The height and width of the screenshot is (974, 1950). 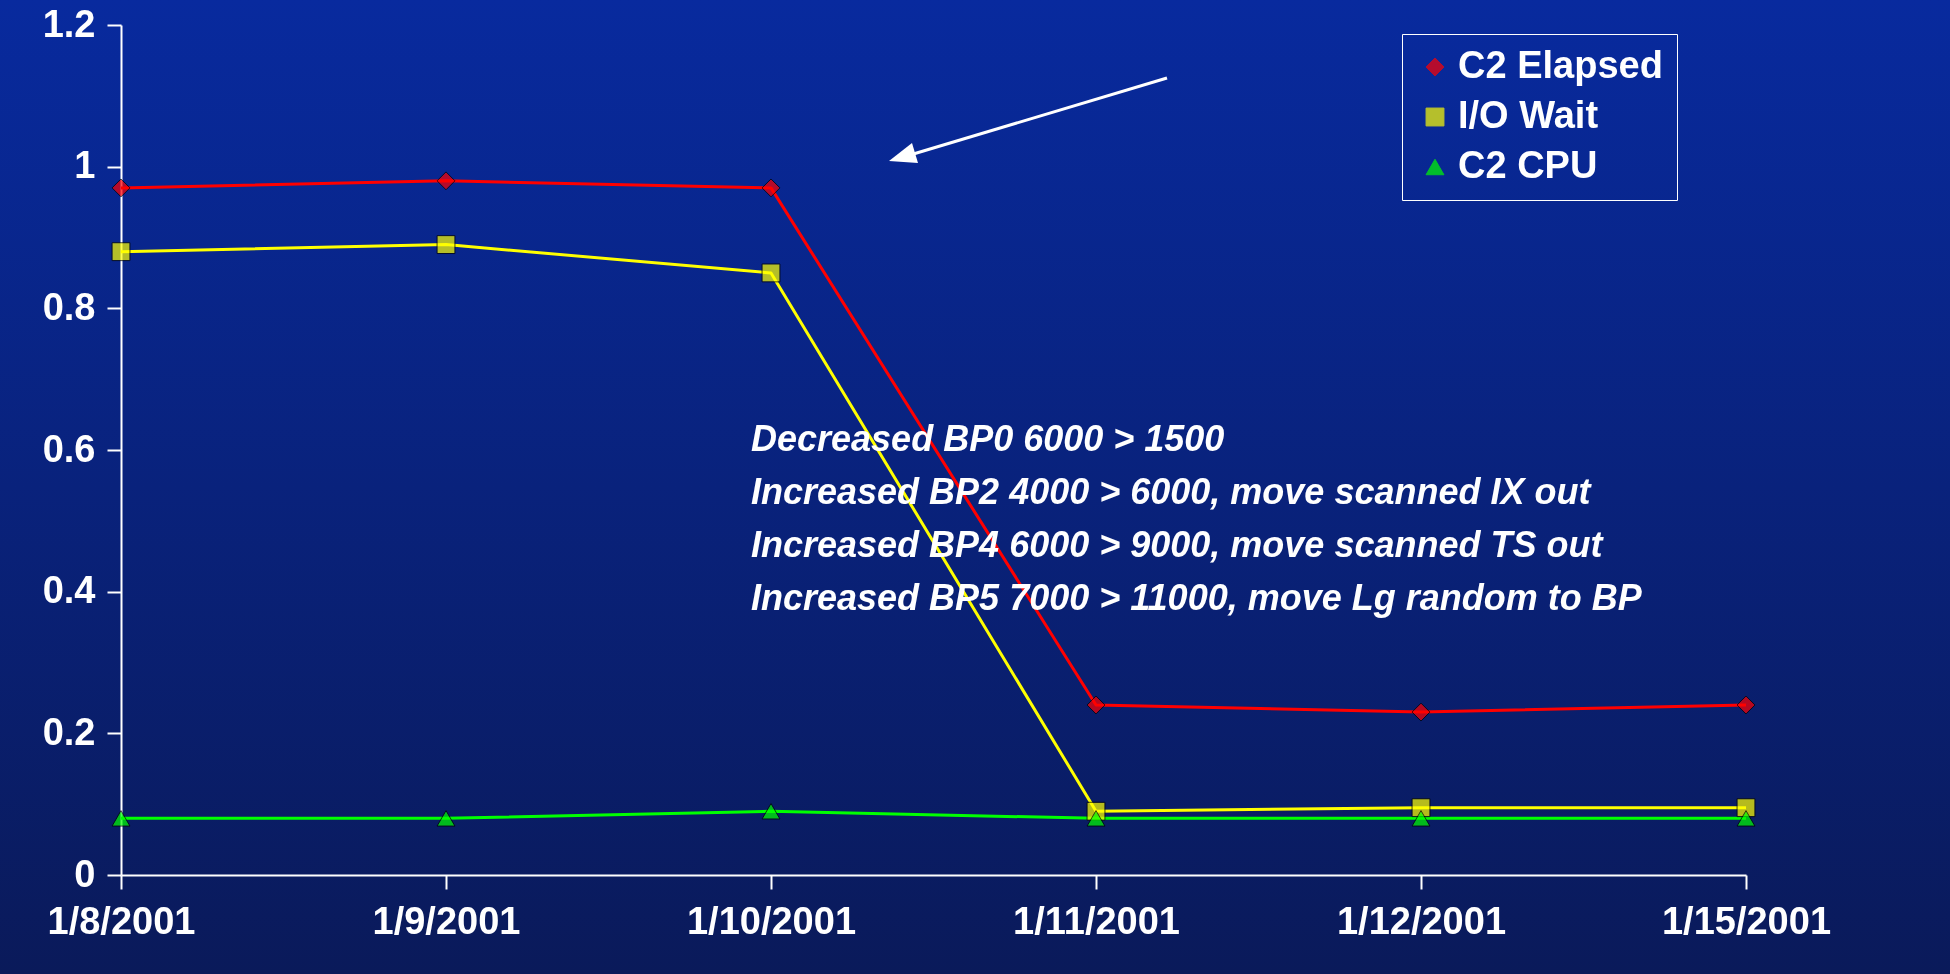 What do you see at coordinates (1528, 115) in the screenshot?
I see `legend-label: I/O Wait` at bounding box center [1528, 115].